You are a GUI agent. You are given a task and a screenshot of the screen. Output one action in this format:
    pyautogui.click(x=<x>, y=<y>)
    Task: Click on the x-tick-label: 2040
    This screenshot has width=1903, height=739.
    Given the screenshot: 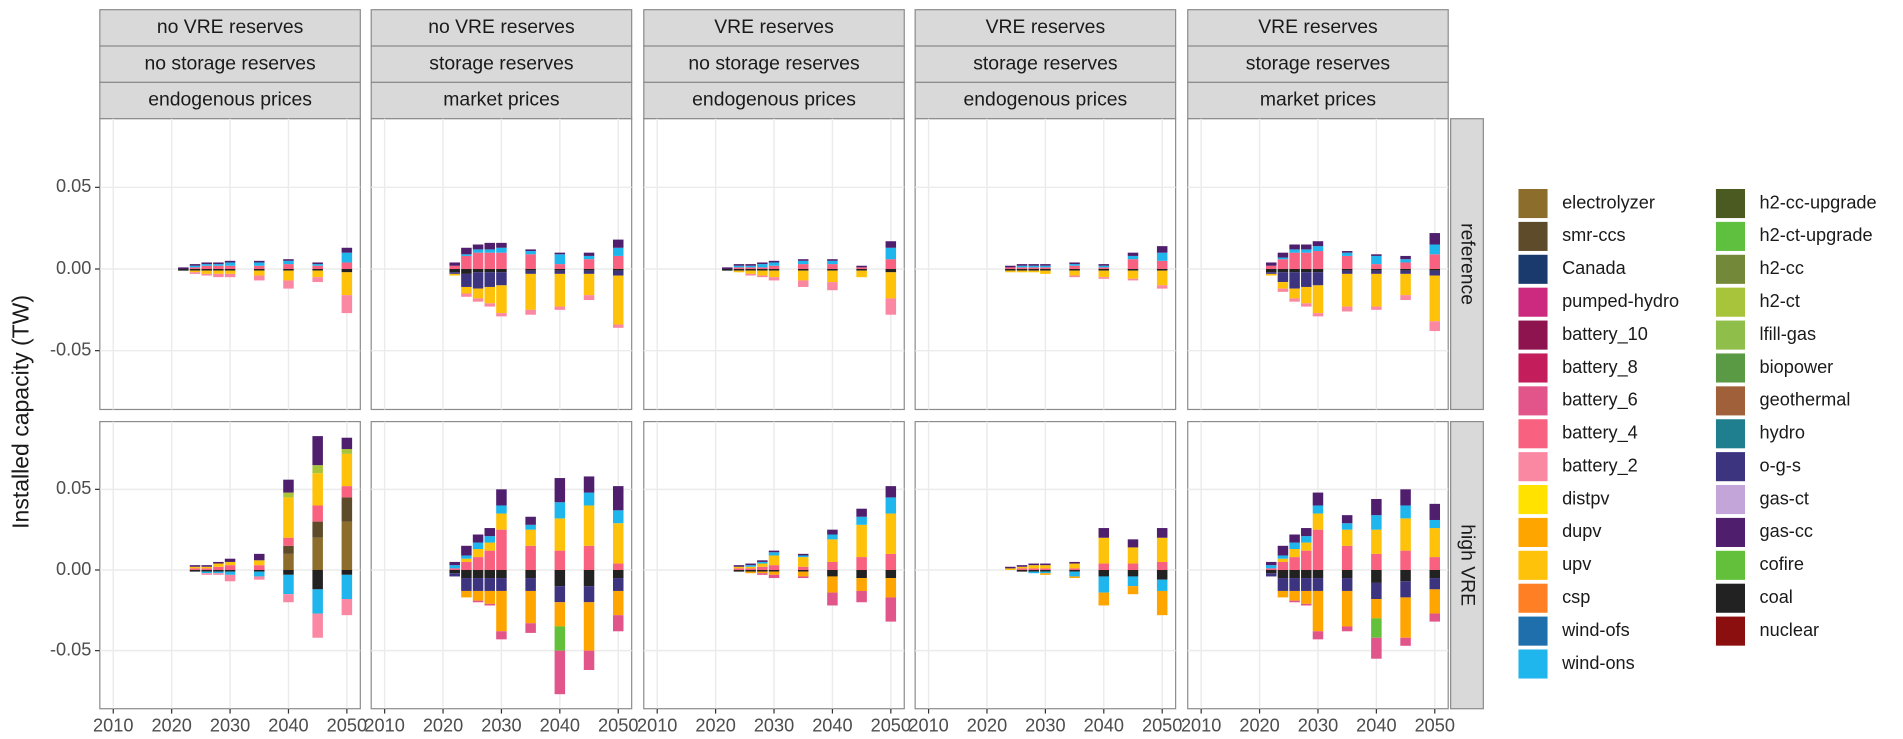 What is the action you would take?
    pyautogui.click(x=1104, y=726)
    